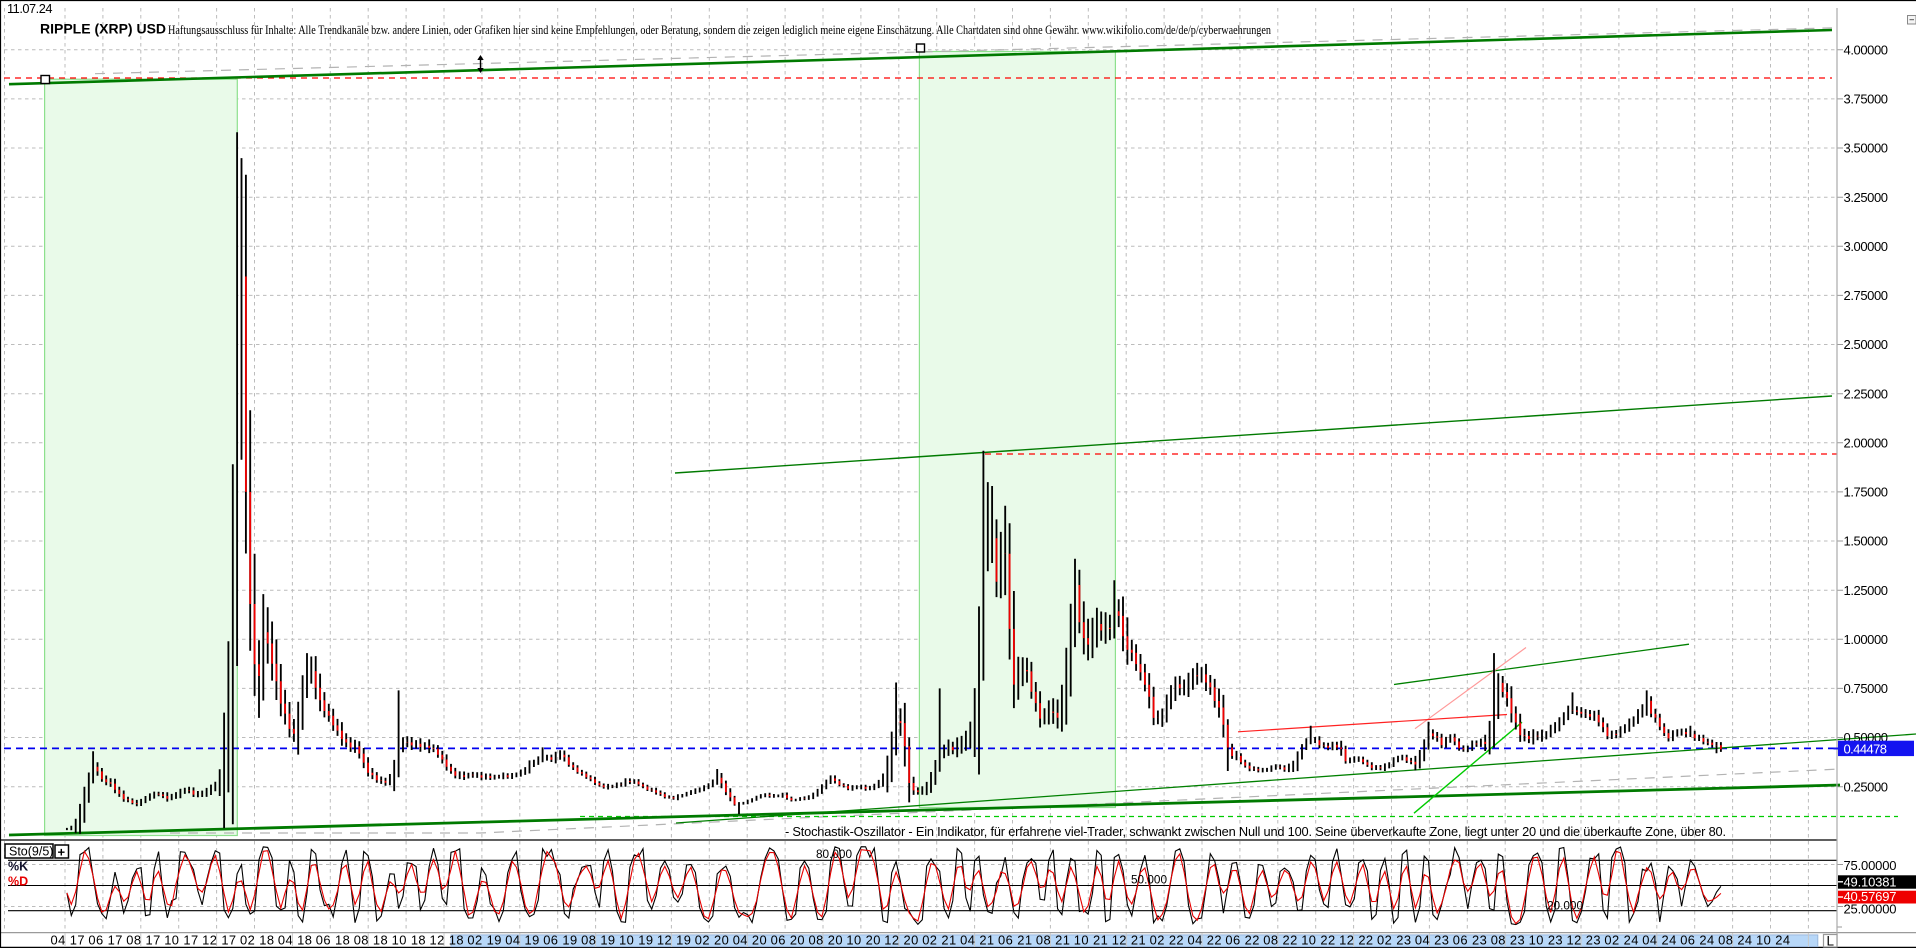 The image size is (1916, 948). What do you see at coordinates (901, 940) in the screenshot?
I see `svg-text: 12 20` at bounding box center [901, 940].